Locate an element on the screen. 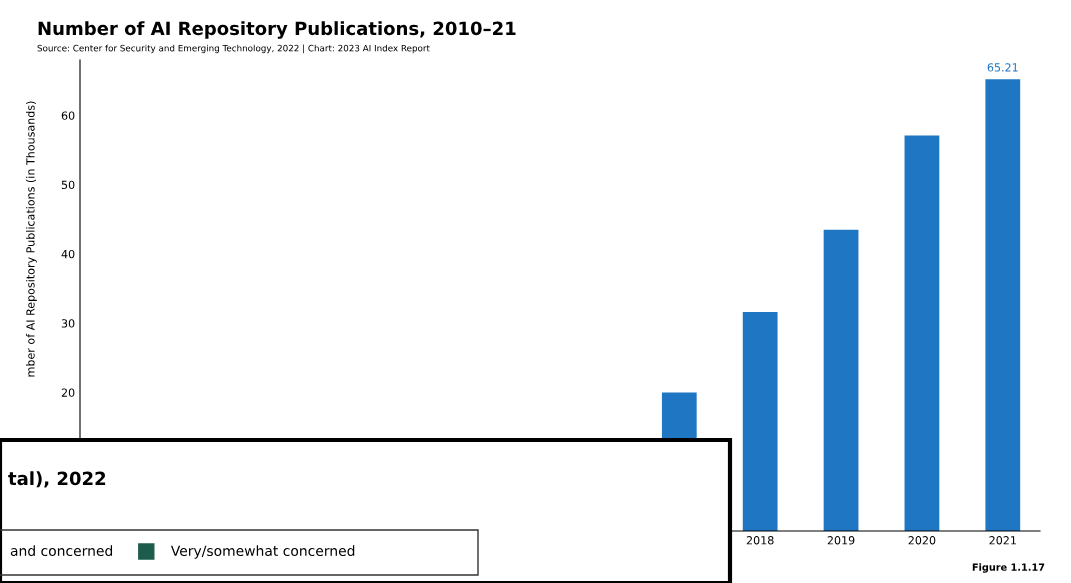 The image size is (1071, 583). y-tick-label: 20 is located at coordinates (68, 392).